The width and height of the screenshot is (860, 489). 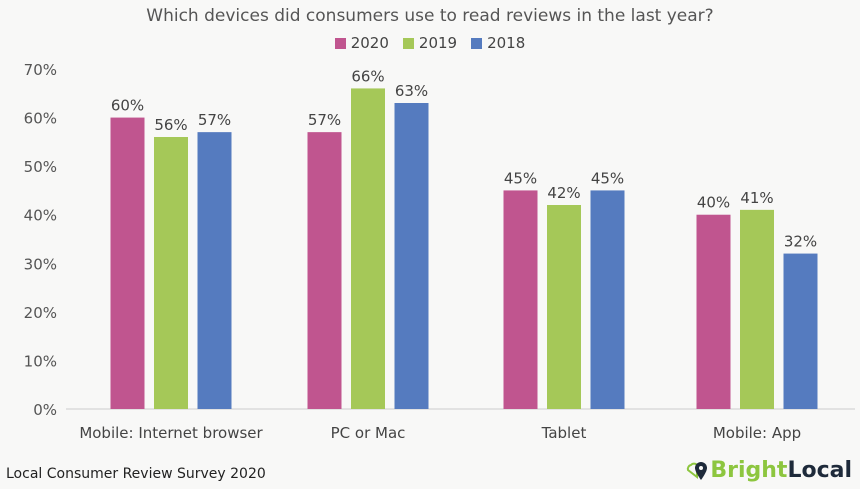 What do you see at coordinates (749, 470) in the screenshot?
I see `logo-text-bright: Bright` at bounding box center [749, 470].